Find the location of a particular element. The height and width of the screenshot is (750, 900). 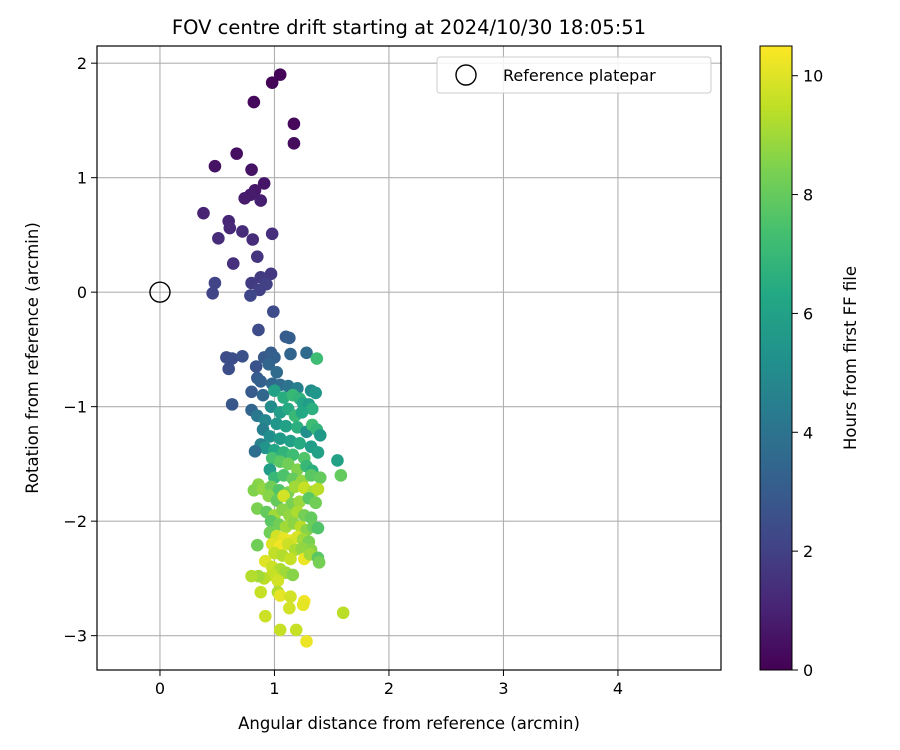

colorbar-tick-label: 2 is located at coordinates (808, 551).